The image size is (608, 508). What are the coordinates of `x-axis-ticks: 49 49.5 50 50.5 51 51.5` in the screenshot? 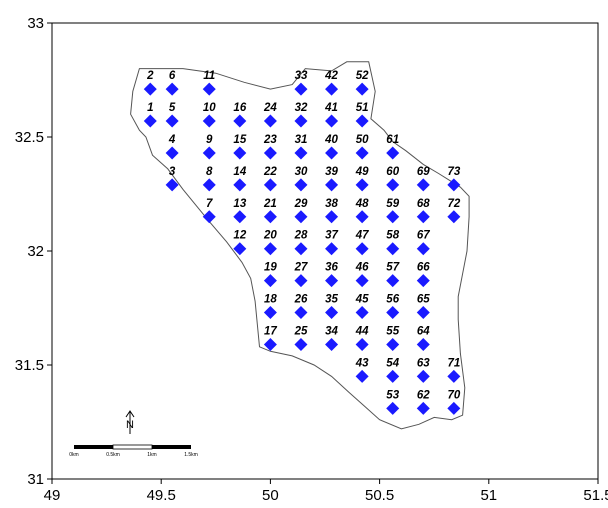 It's located at (326, 491).